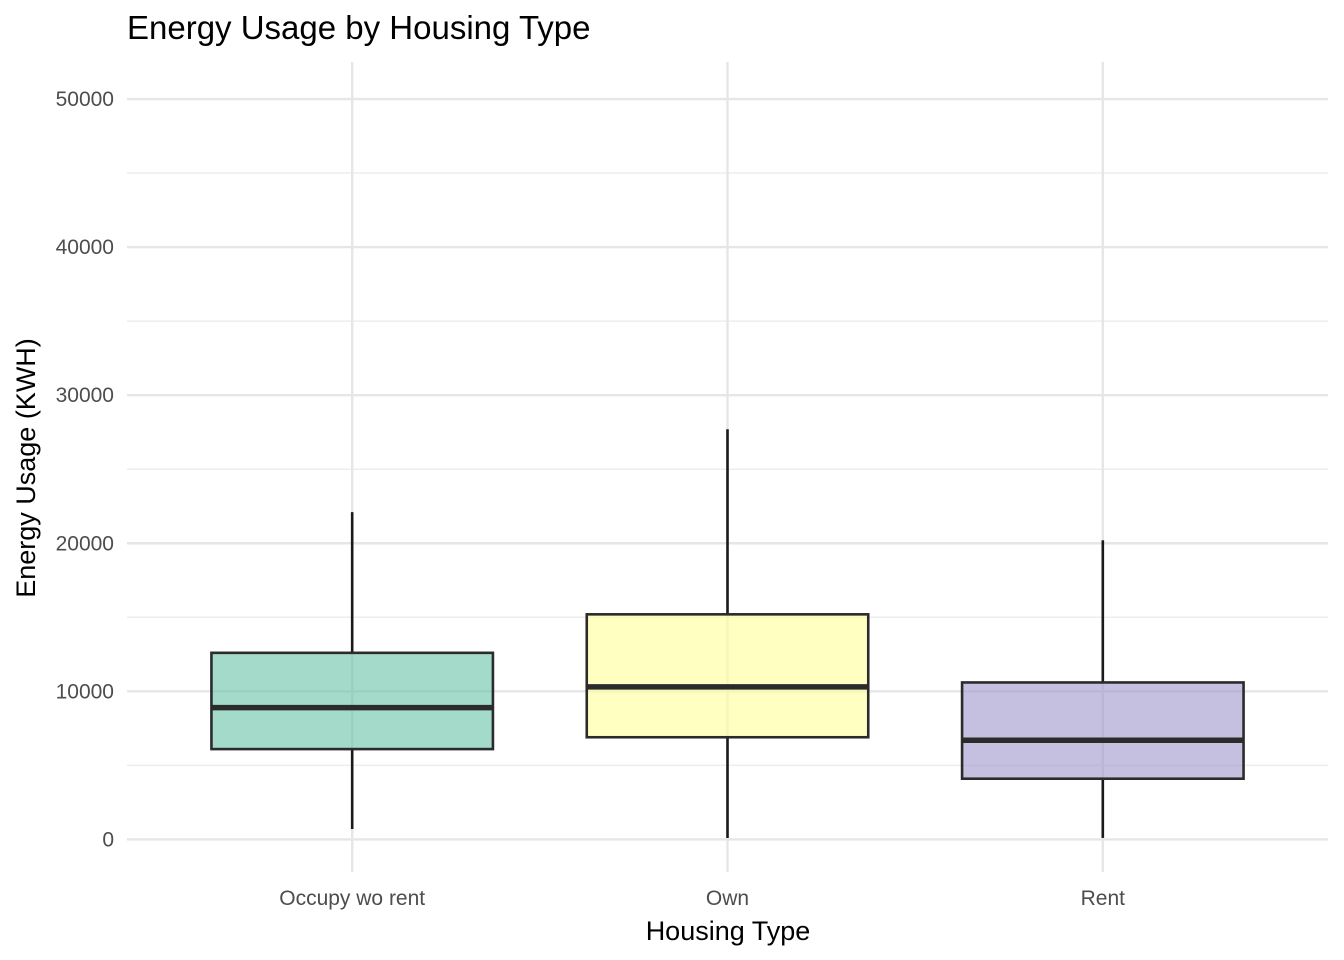 This screenshot has height=960, width=1344. Describe the element at coordinates (85, 99) in the screenshot. I see `y-tick-label: 50000` at that location.